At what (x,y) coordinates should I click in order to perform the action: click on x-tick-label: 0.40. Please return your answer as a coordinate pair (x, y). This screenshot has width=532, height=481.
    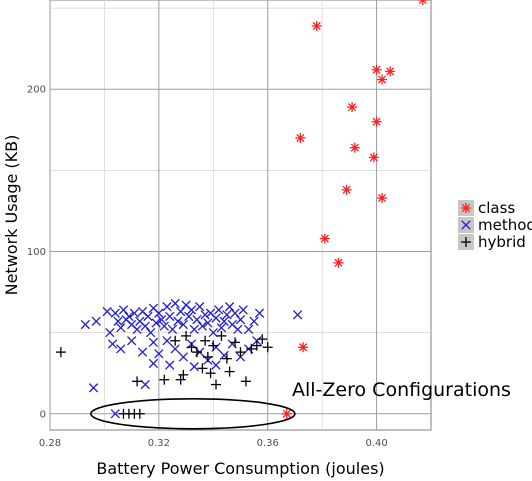
    Looking at the image, I should click on (376, 443).